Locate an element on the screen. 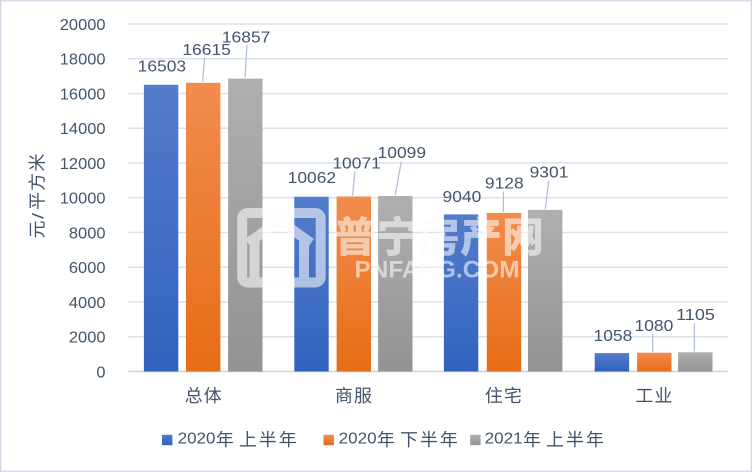 Image resolution: width=752 pixels, height=472 pixels. svg-text: 20000 is located at coordinates (83, 25).